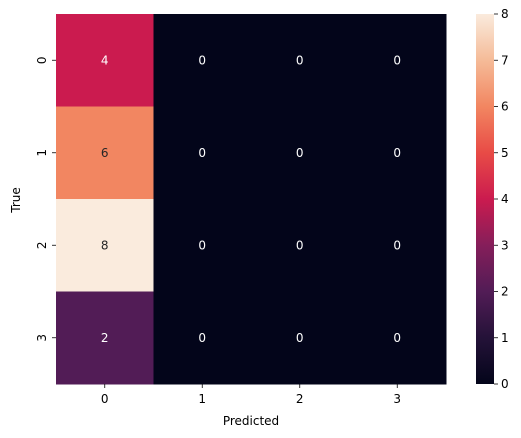  What do you see at coordinates (16, 200) in the screenshot?
I see `y-axis-label: True` at bounding box center [16, 200].